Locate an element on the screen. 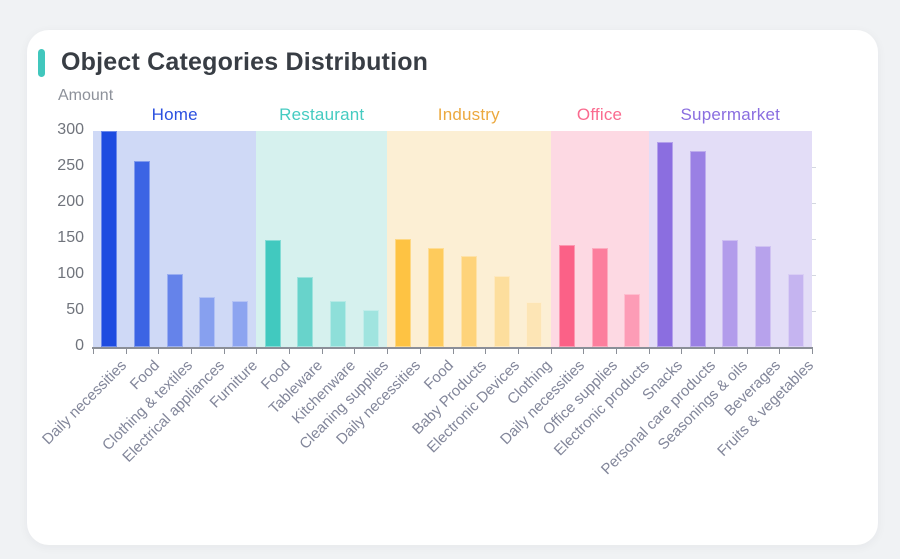  y-axis-title: Amount is located at coordinates (86, 95).